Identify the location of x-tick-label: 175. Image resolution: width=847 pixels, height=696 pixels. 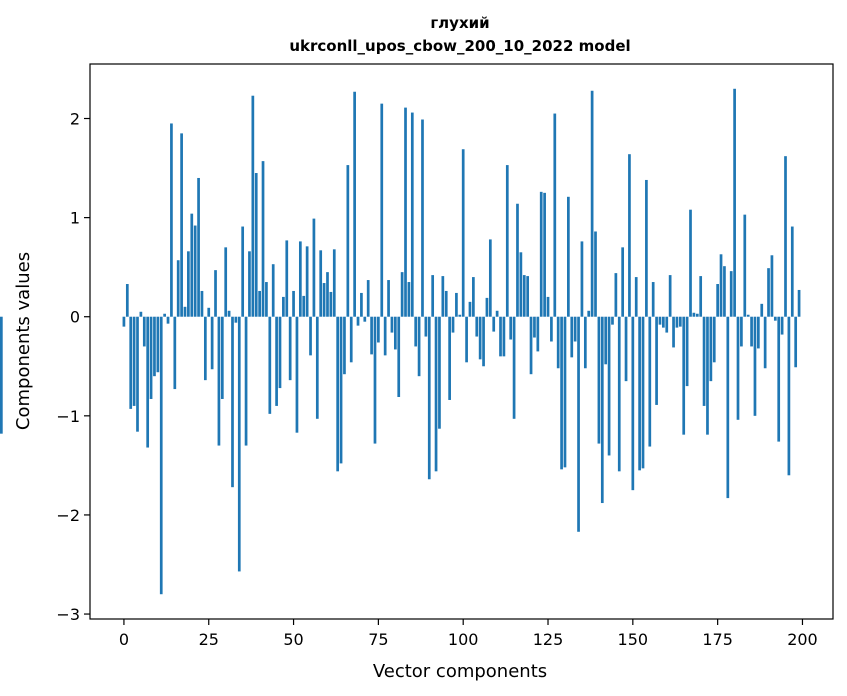
(717, 639).